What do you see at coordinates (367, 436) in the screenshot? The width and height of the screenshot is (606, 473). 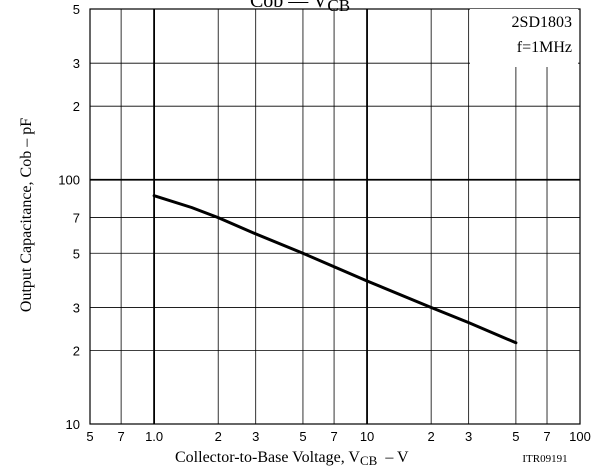 I see `x-tick-label: 10` at bounding box center [367, 436].